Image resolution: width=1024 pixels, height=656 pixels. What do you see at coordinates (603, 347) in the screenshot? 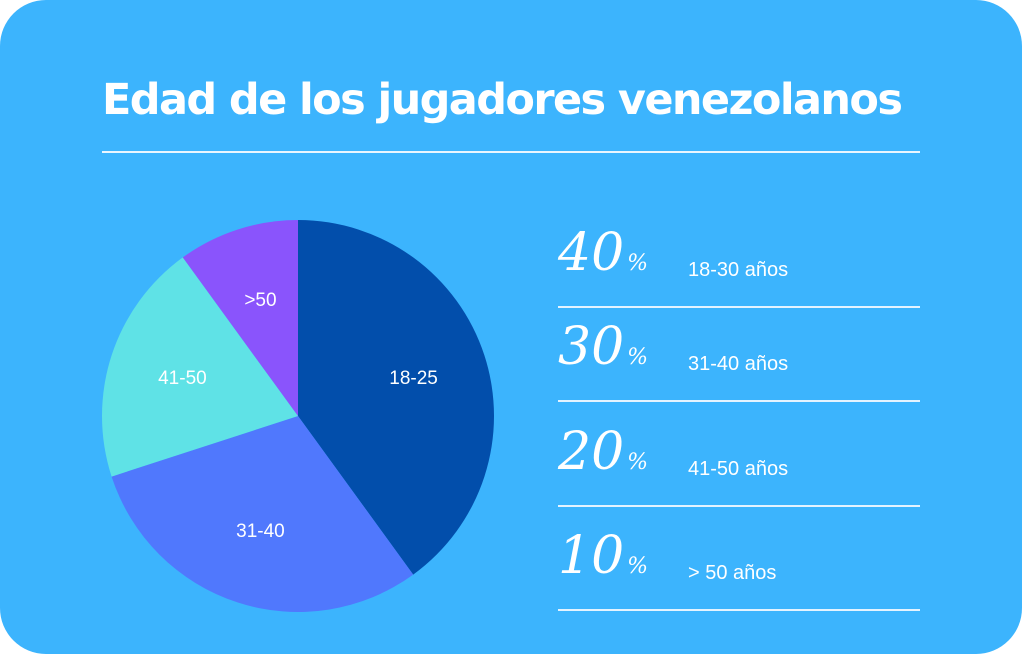
I see `legend-percentage: 30%` at bounding box center [603, 347].